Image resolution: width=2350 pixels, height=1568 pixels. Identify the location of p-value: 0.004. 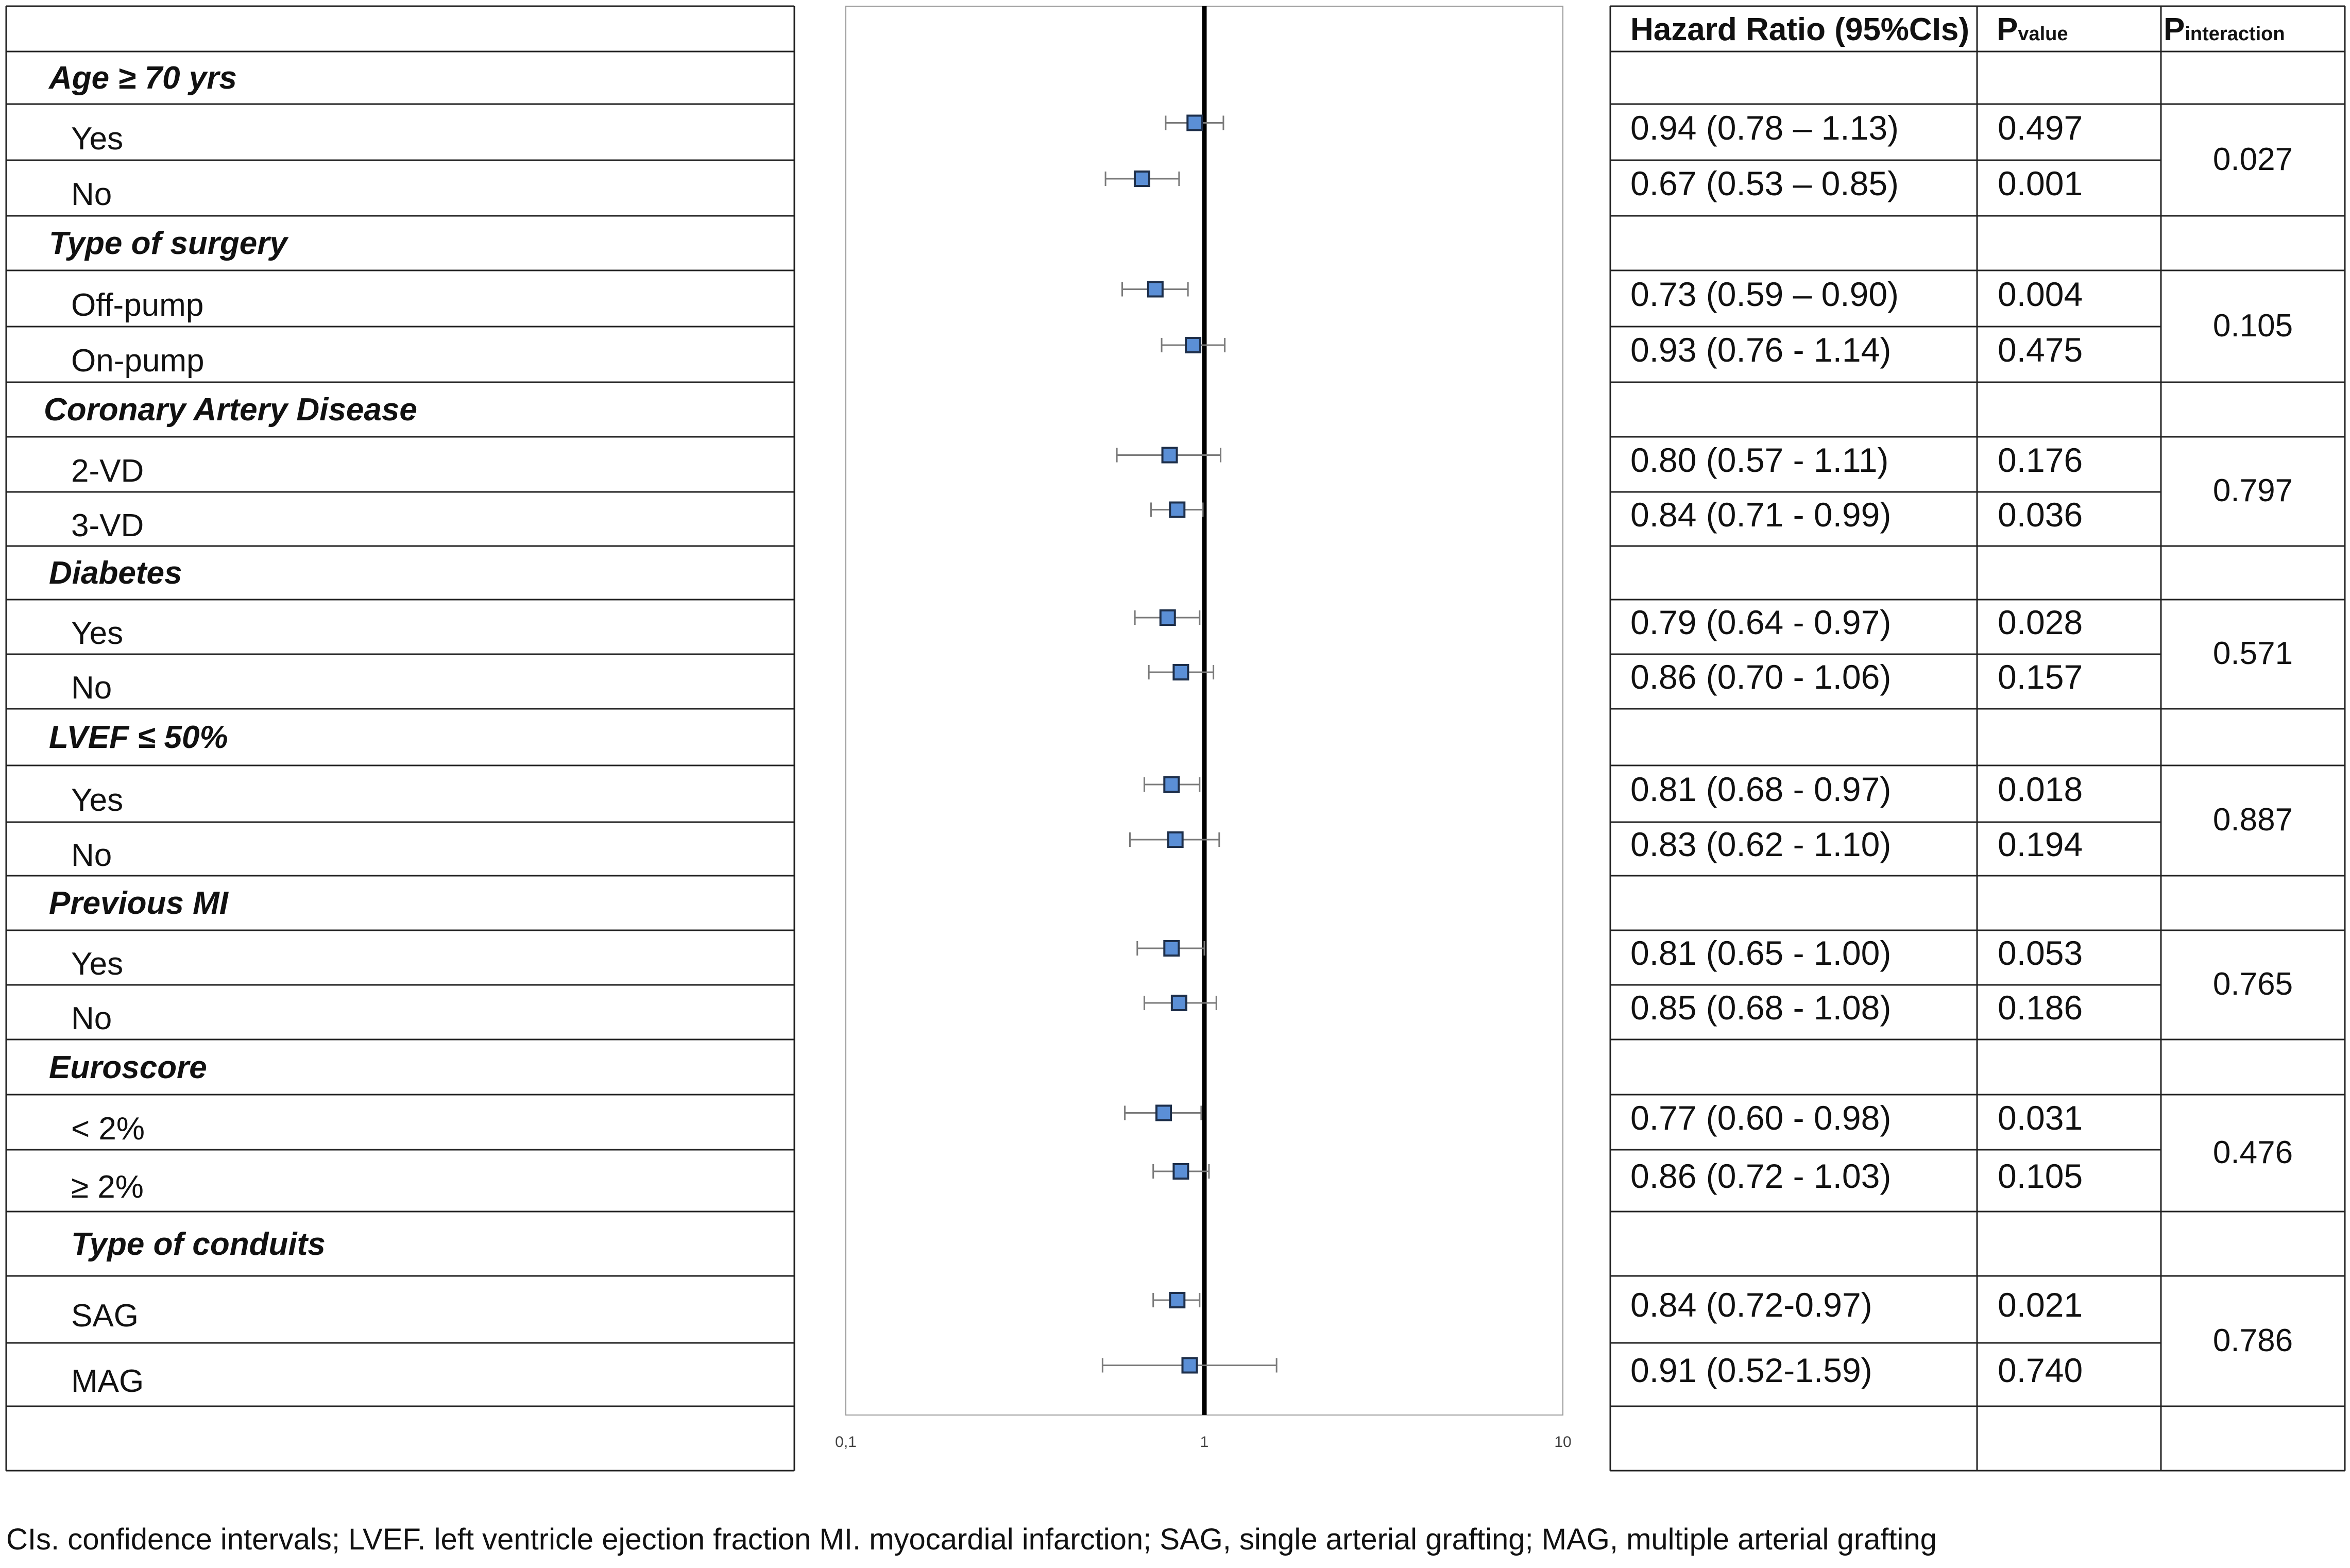
(2041, 294).